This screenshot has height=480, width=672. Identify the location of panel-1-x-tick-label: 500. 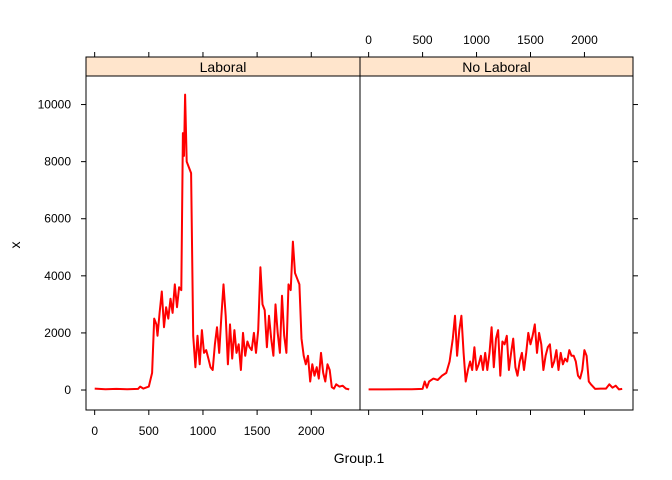
(149, 431).